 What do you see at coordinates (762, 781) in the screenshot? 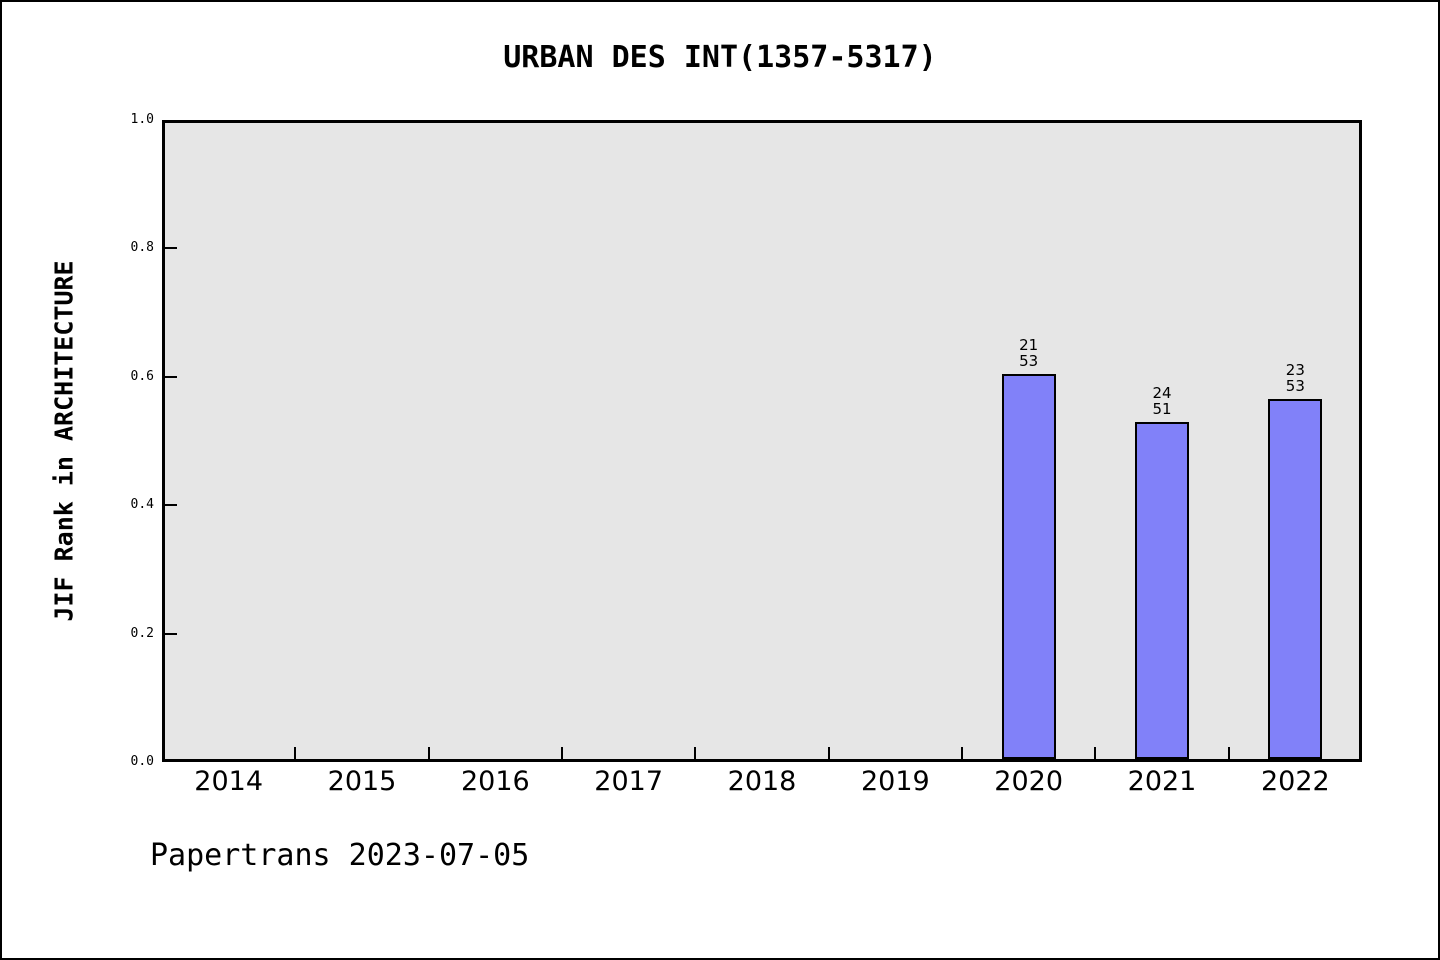
I see `x-tick-label: 2018` at bounding box center [762, 781].